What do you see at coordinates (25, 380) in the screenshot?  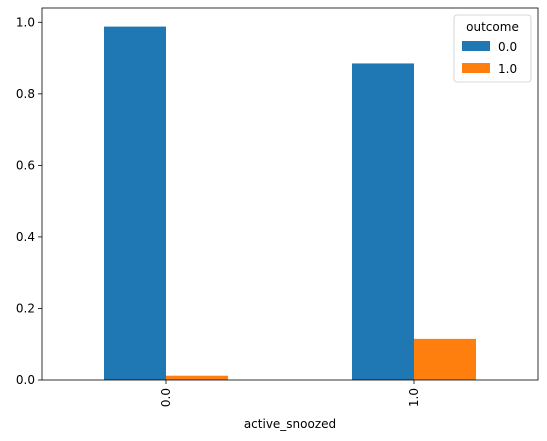 I see `y-tick-label: 0.0` at bounding box center [25, 380].